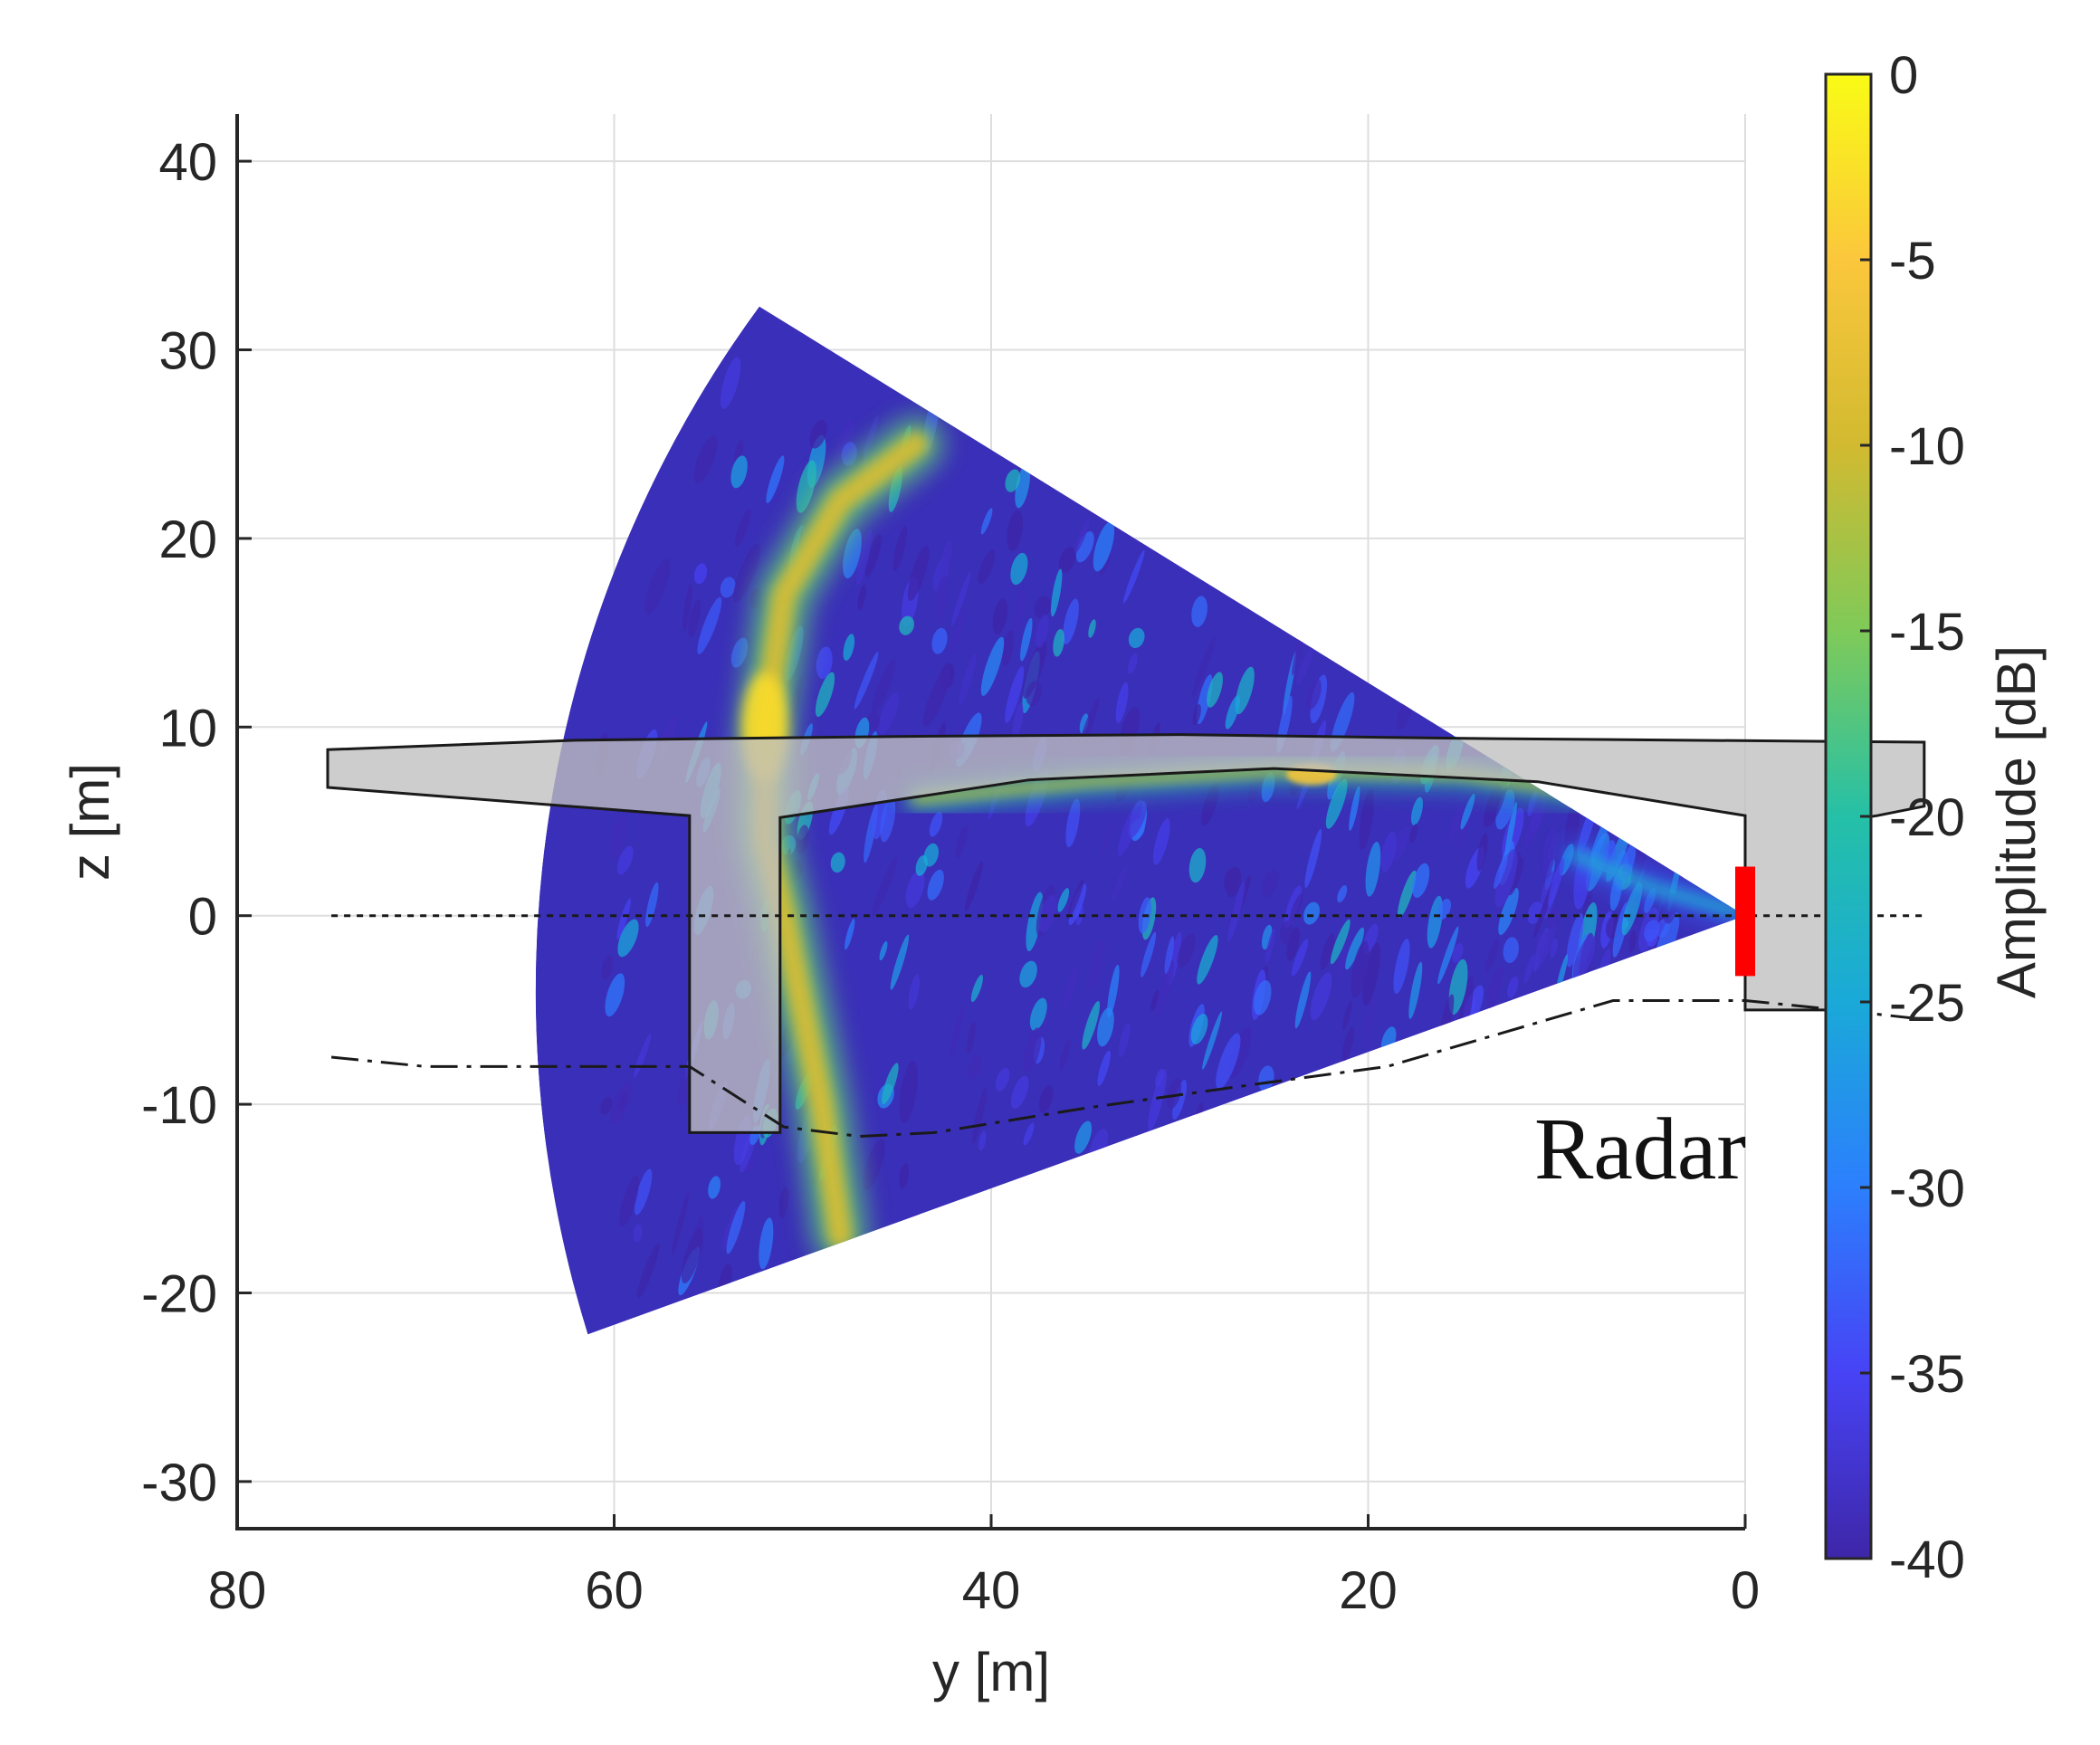 This screenshot has height=1745, width=2100. Describe the element at coordinates (202, 918) in the screenshot. I see `y-tick-label: 0` at that location.